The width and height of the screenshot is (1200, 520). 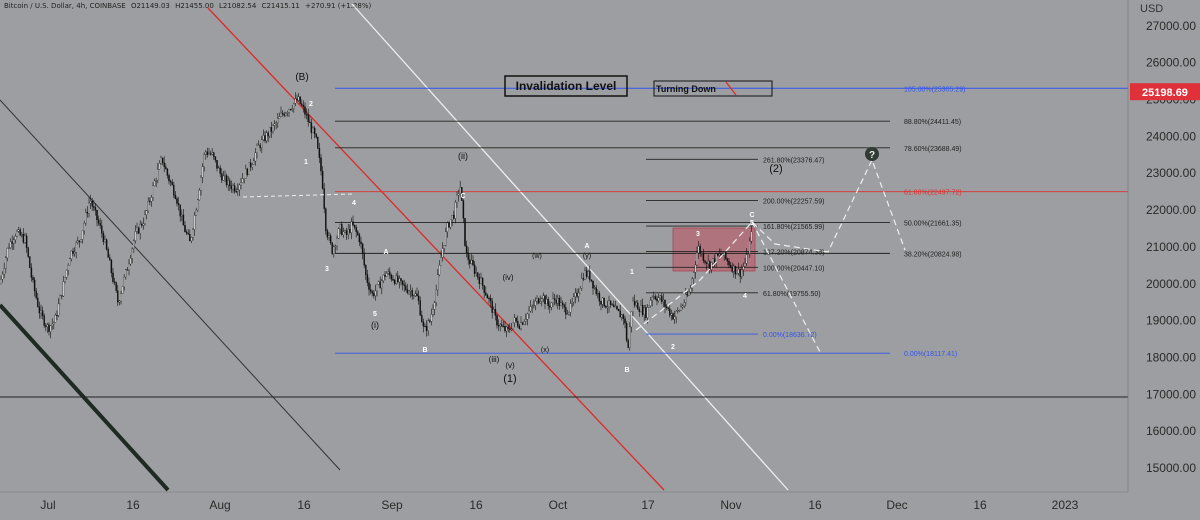 I want to click on invalidation-box, so click(x=566, y=86).